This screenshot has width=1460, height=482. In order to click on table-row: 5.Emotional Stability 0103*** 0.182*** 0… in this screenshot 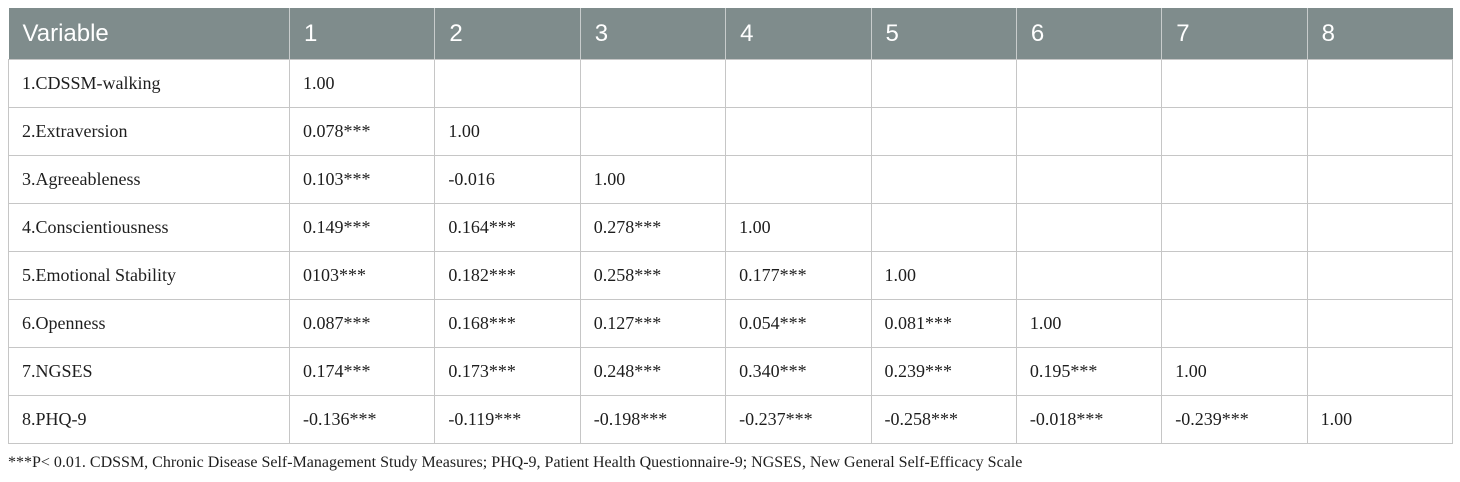, I will do `click(731, 275)`.